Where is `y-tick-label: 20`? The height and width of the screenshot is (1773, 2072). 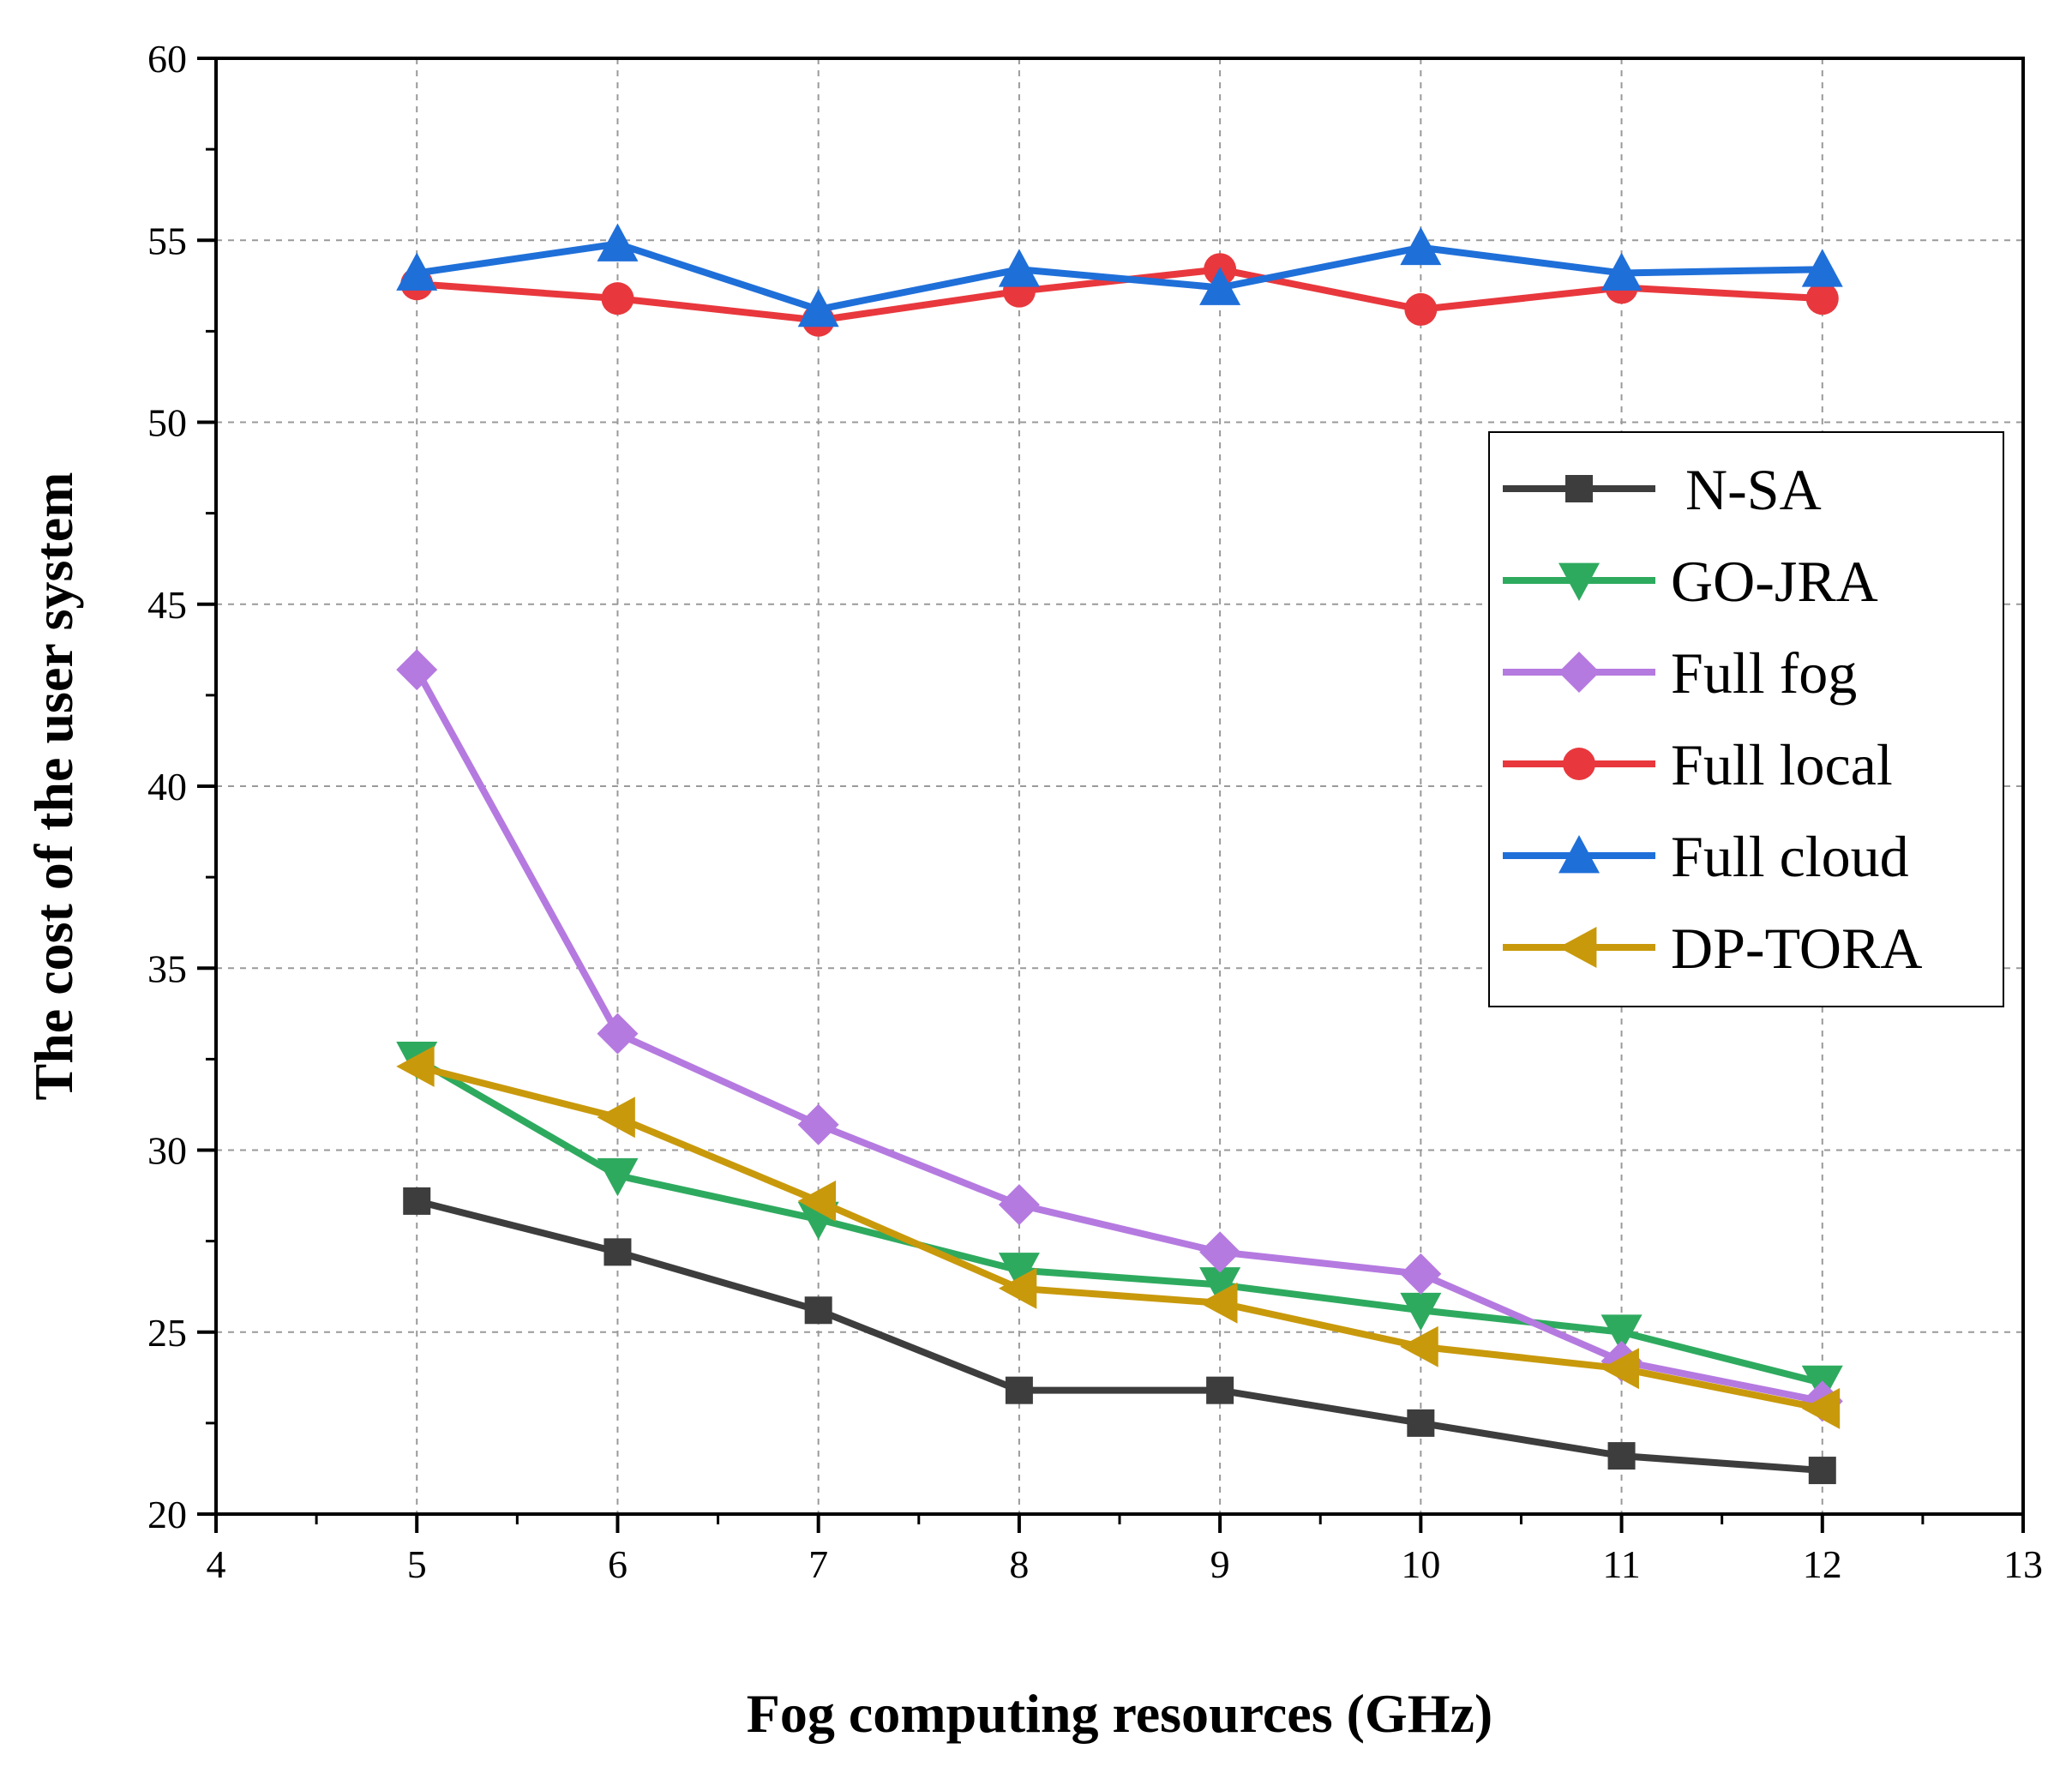 y-tick-label: 20 is located at coordinates (167, 1514).